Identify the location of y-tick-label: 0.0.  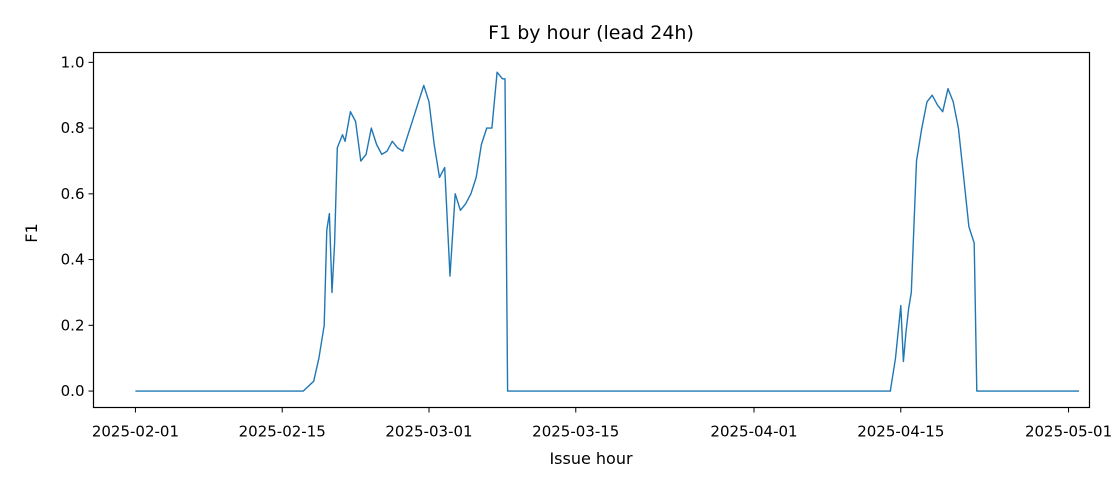
(73, 391).